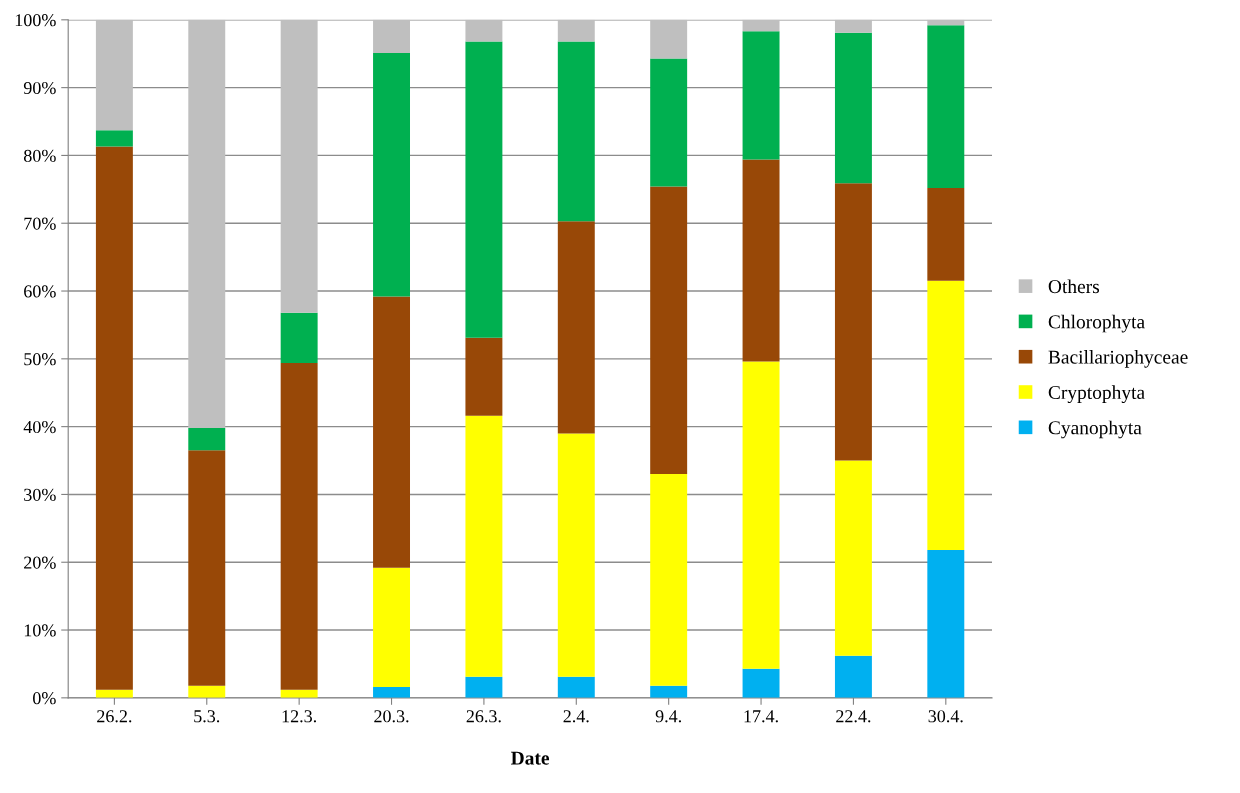  Describe the element at coordinates (483, 716) in the screenshot. I see `x-tick-label: 26.3.` at that location.